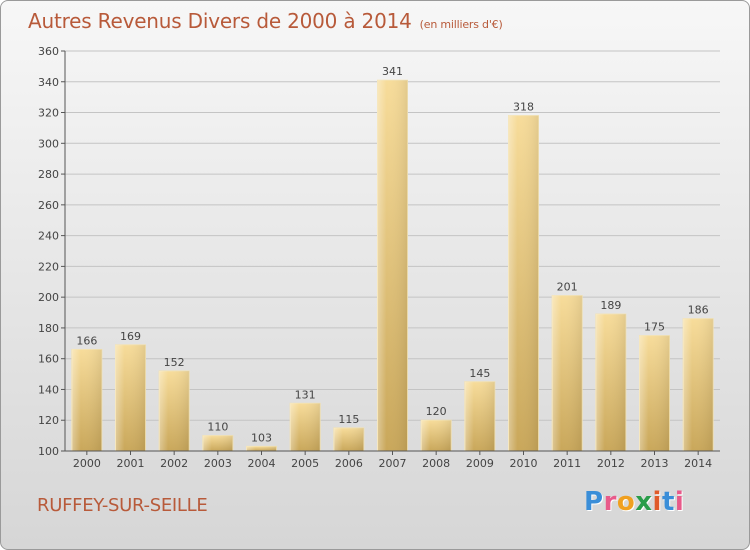 This screenshot has height=550, width=750. What do you see at coordinates (305, 394) in the screenshot?
I see `bar-value-label: 131` at bounding box center [305, 394].